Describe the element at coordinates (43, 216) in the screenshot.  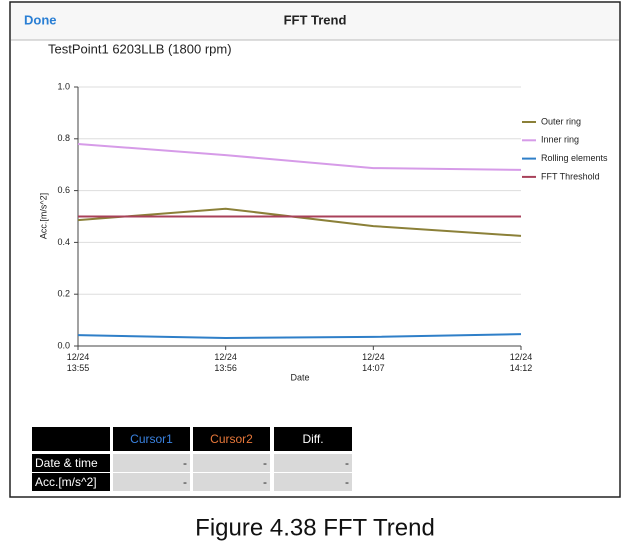
I see `y-axis-label: Acc.[m/s^2]` at that location.